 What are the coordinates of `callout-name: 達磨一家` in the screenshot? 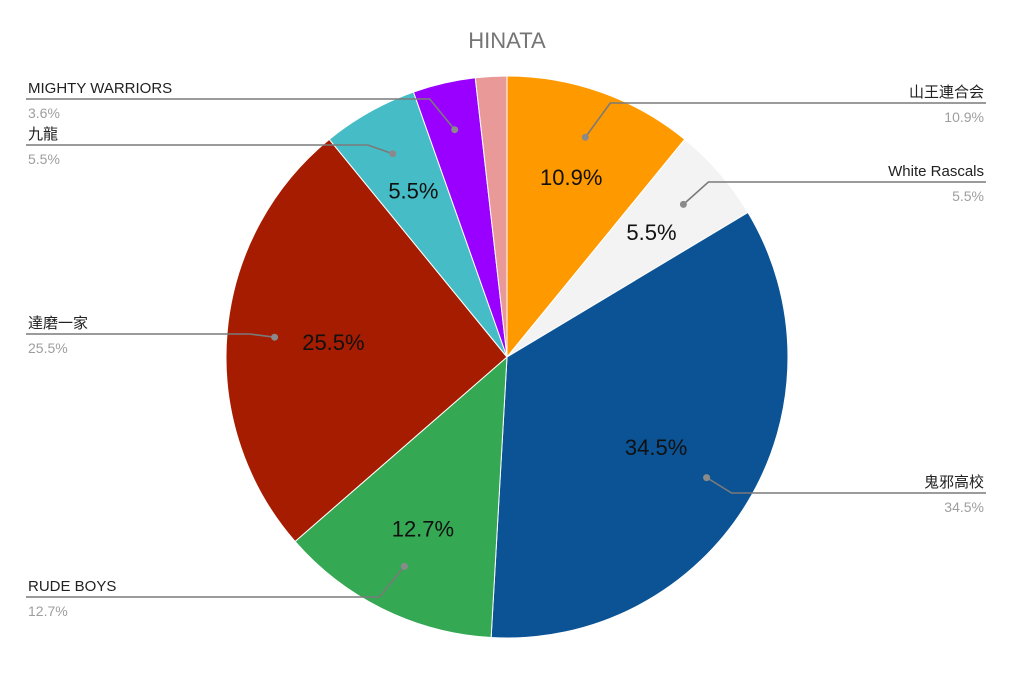 It's located at (58, 323).